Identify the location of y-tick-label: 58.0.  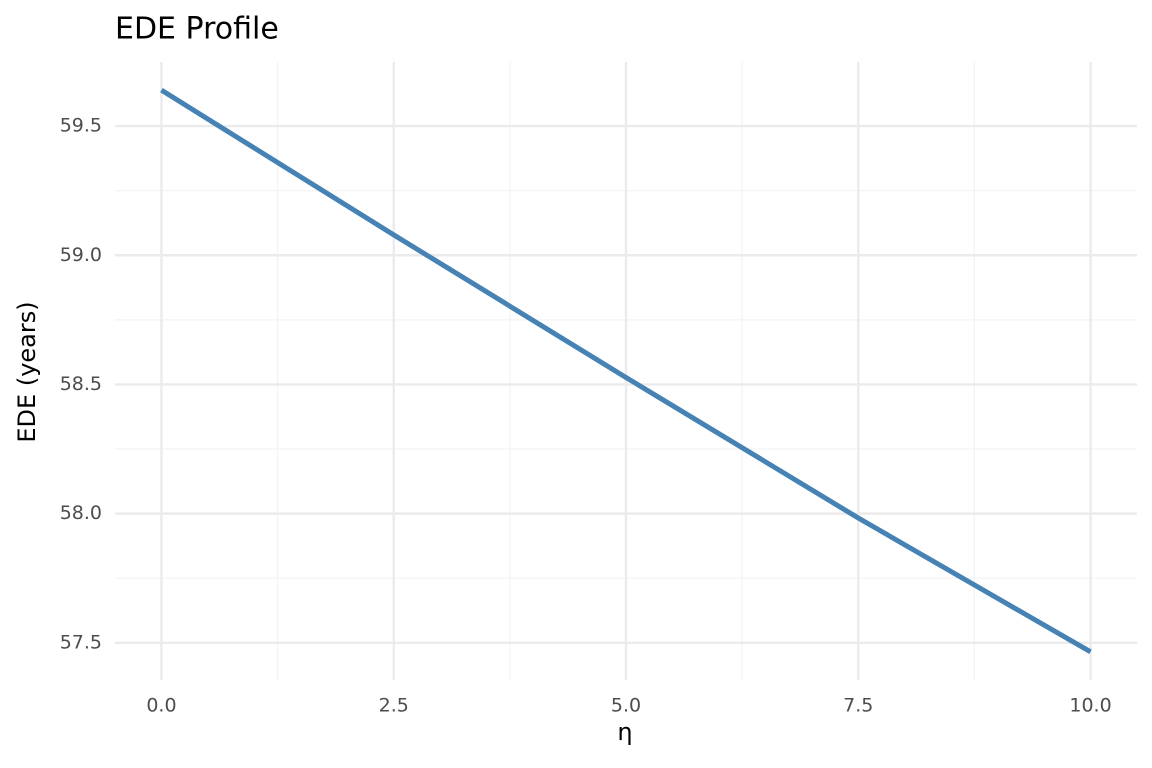
(81, 513).